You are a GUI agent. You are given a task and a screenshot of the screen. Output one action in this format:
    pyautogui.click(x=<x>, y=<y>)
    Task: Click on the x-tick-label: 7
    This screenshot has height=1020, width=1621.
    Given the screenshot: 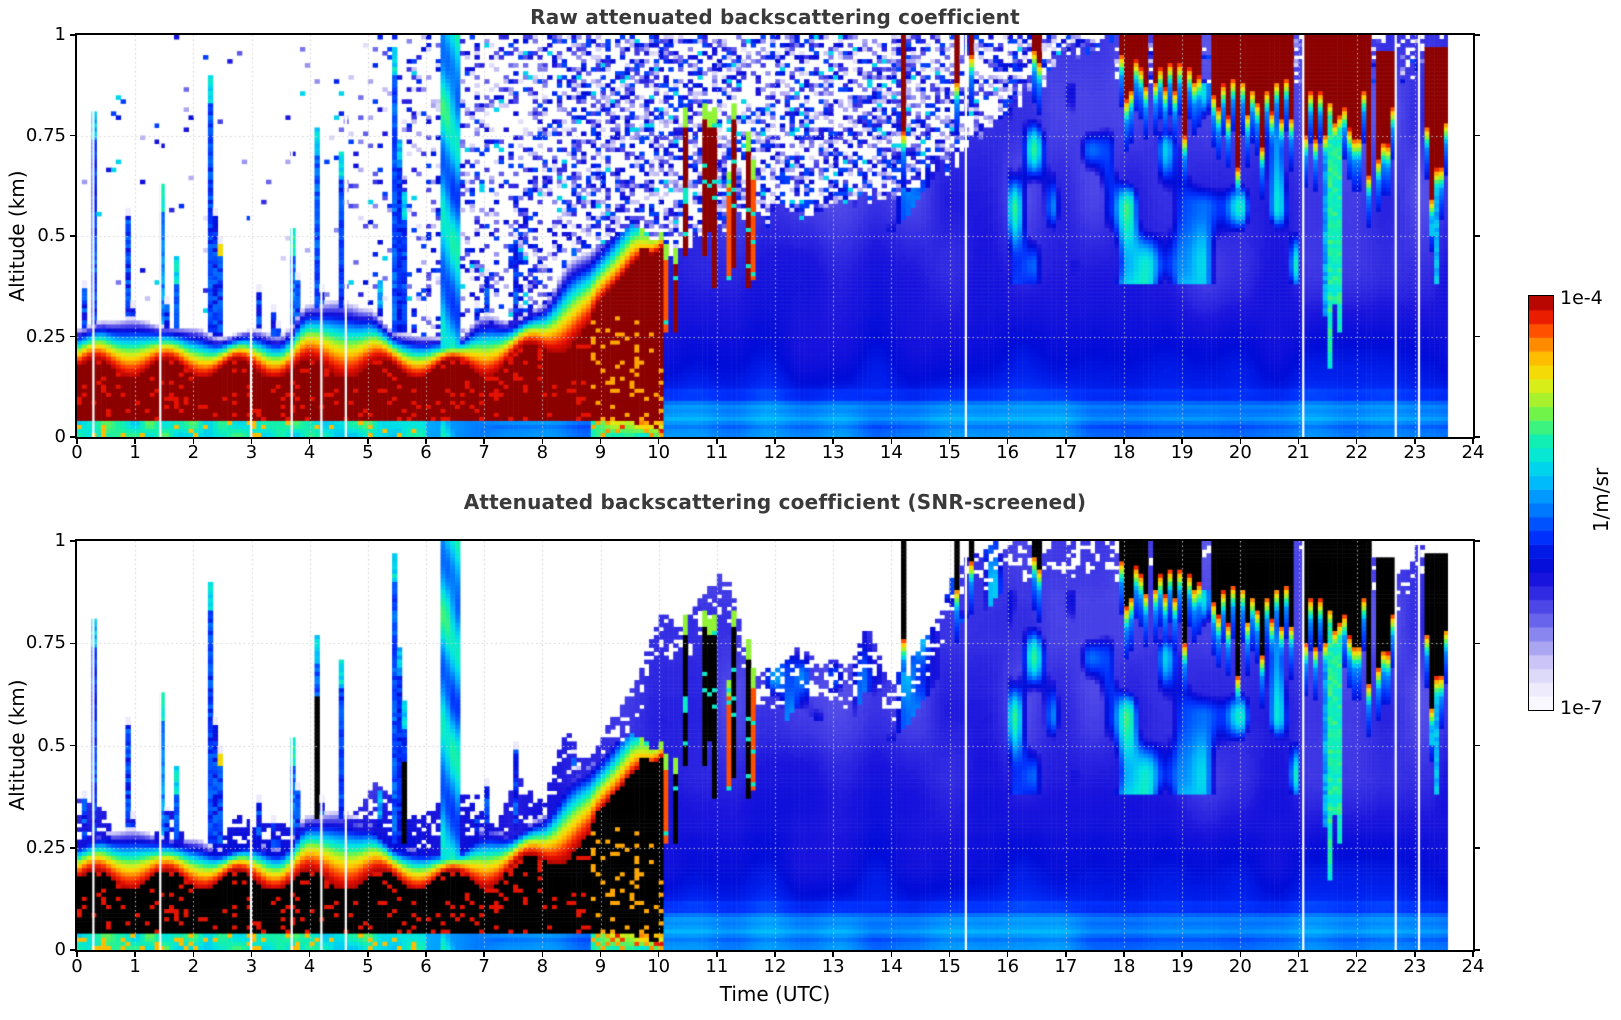 What is the action you would take?
    pyautogui.click(x=484, y=966)
    